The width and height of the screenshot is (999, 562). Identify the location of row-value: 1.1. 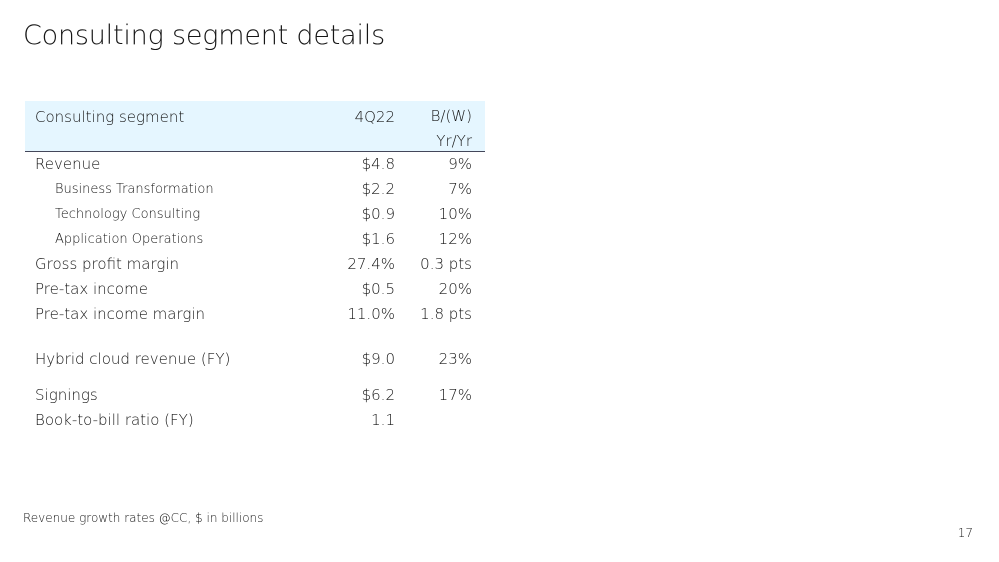
(383, 420).